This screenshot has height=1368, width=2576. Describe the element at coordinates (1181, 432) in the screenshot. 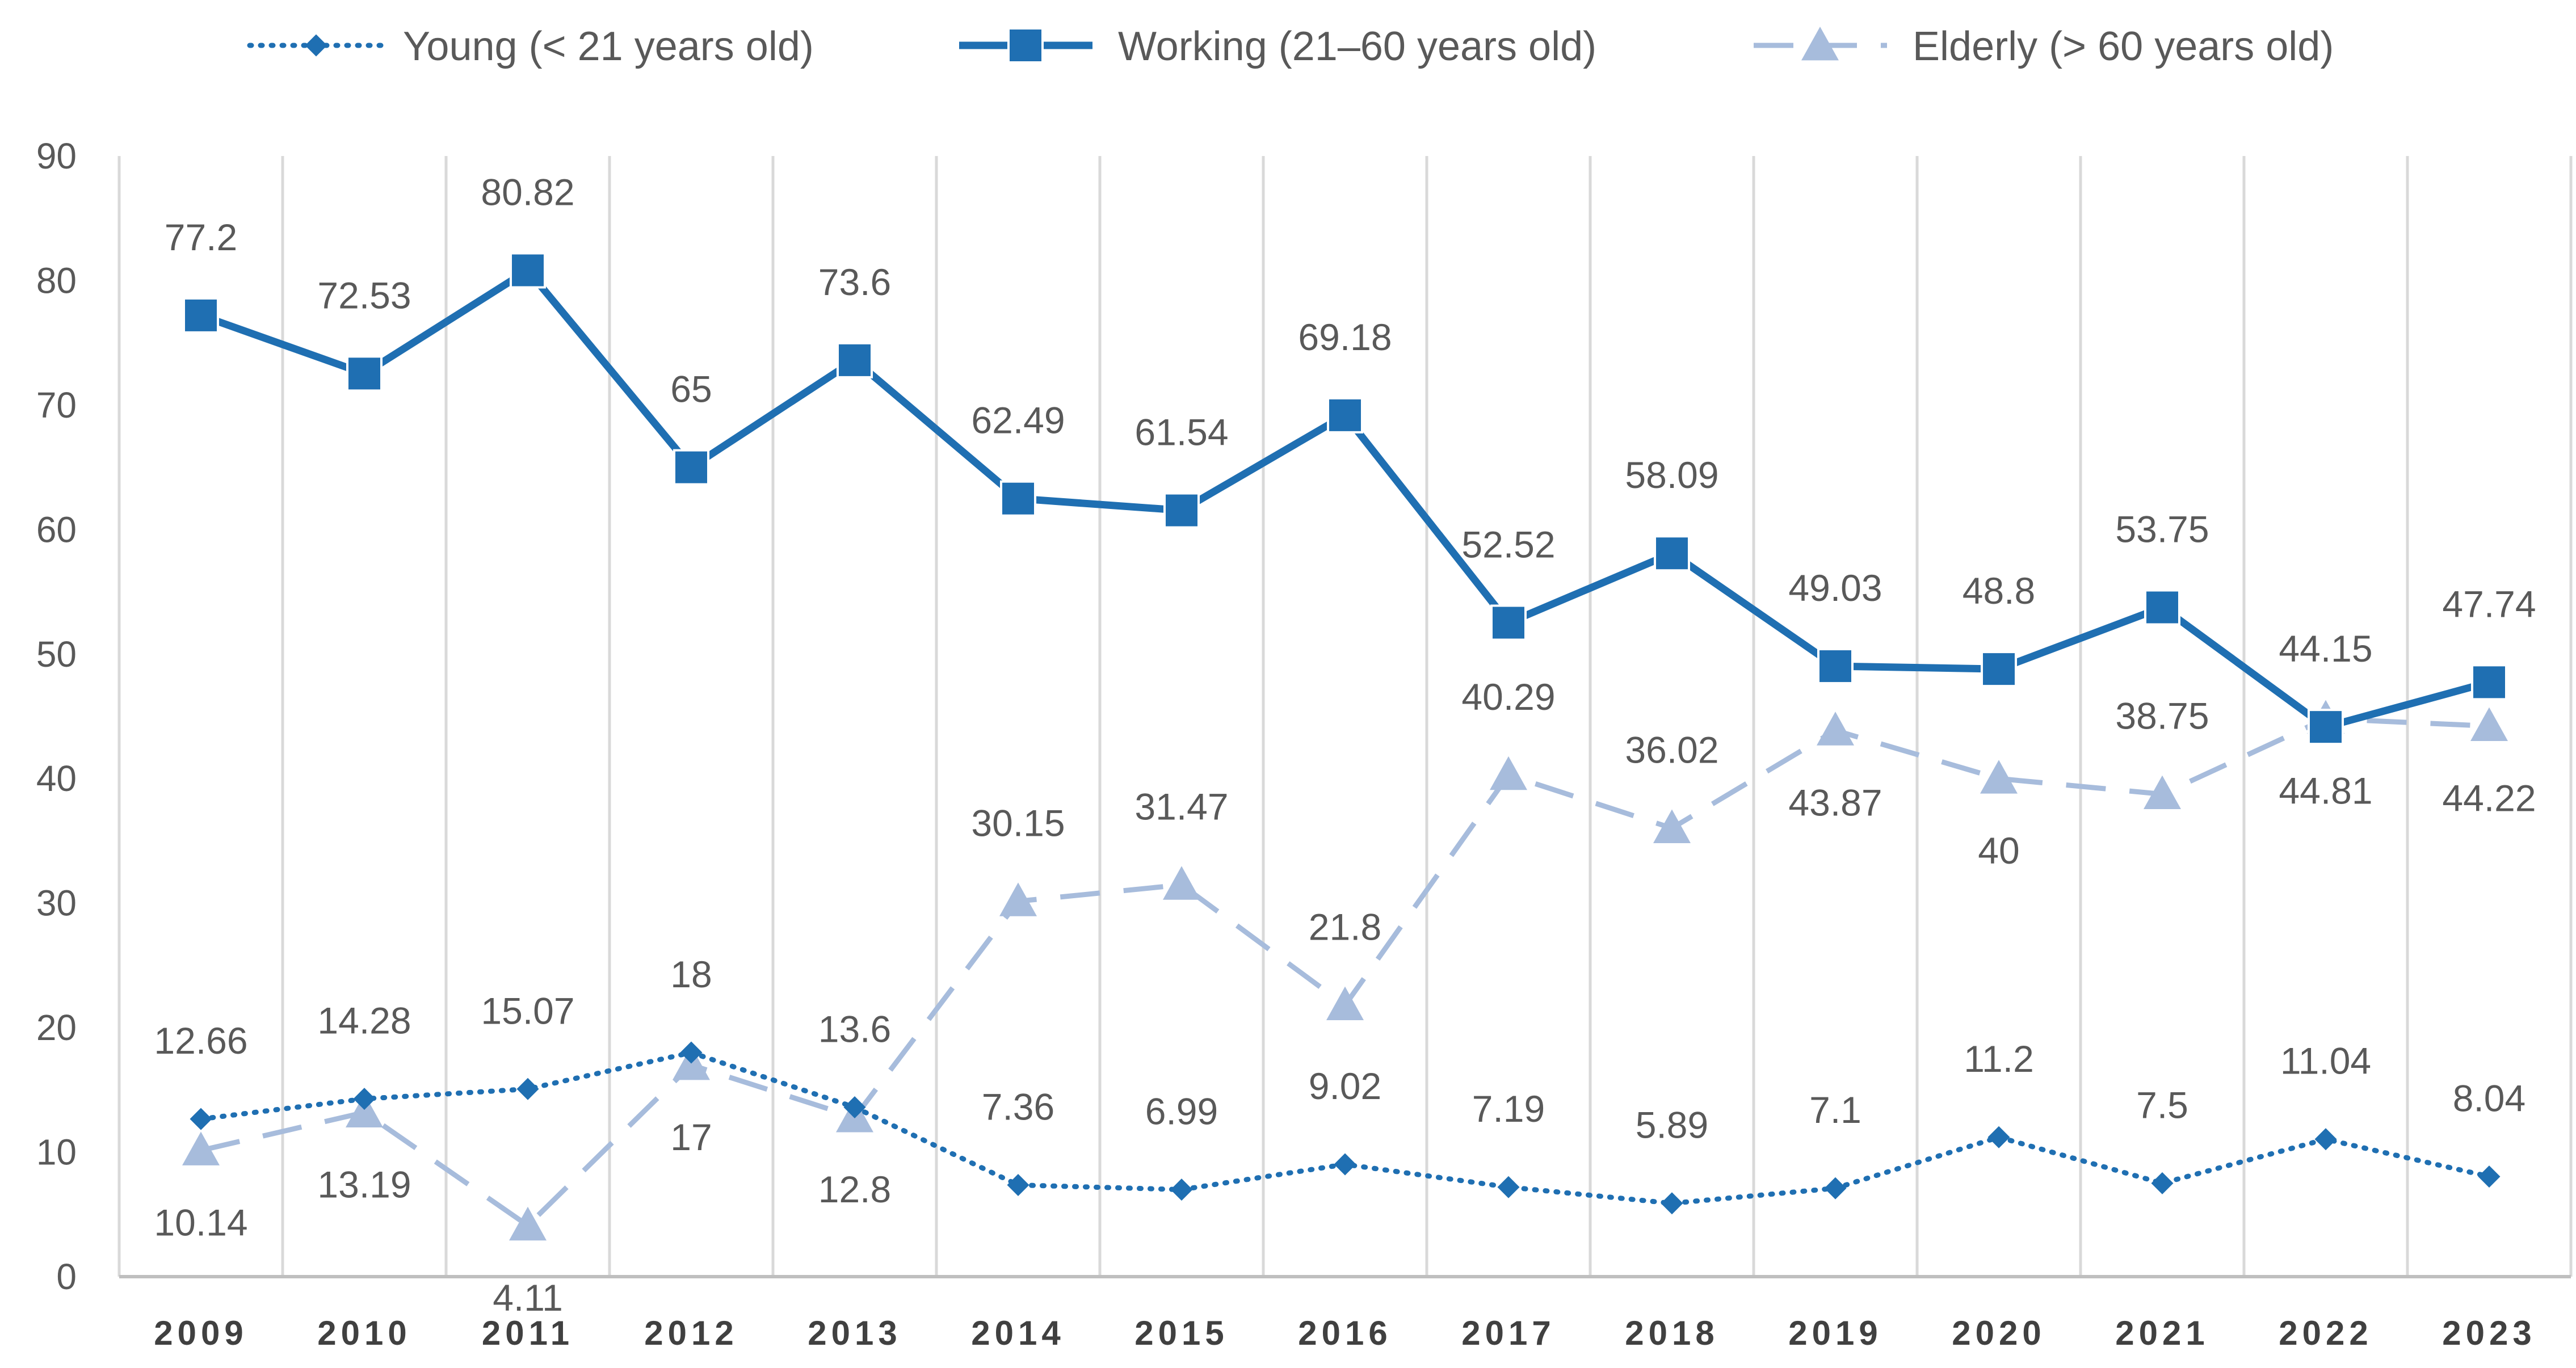

I see `data-label: 61.54` at that location.